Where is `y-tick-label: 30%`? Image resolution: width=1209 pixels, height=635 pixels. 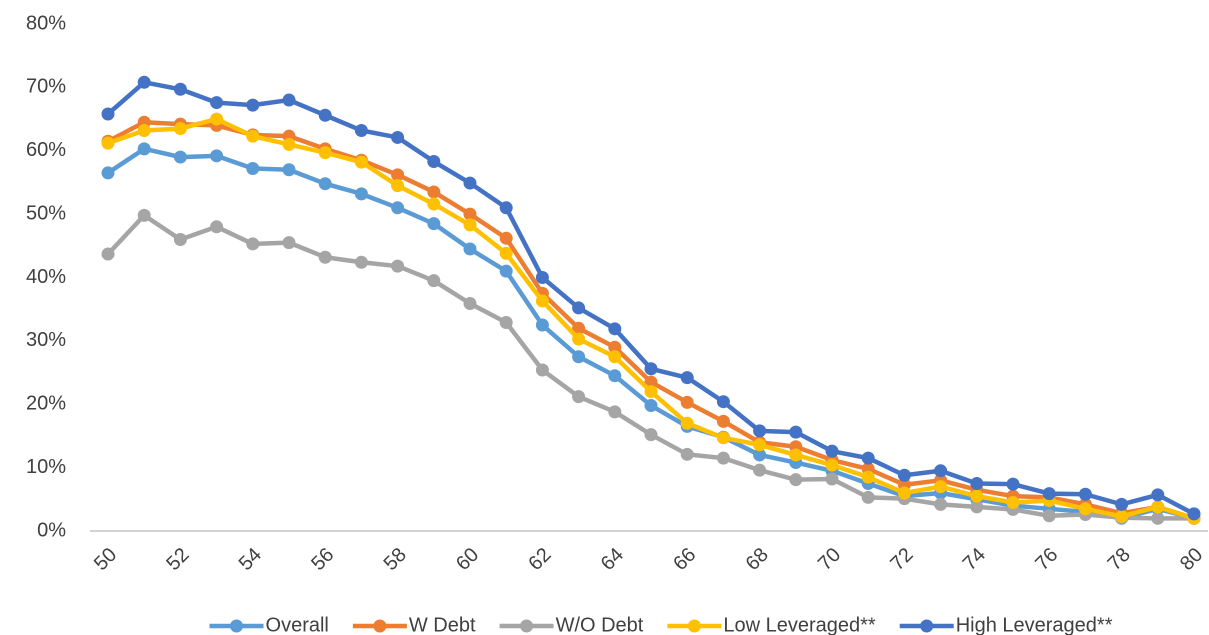
y-tick-label: 30% is located at coordinates (46, 340).